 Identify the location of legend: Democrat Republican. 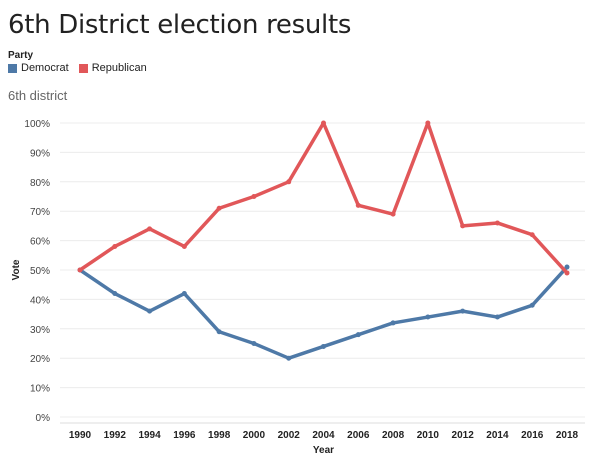
(82, 68).